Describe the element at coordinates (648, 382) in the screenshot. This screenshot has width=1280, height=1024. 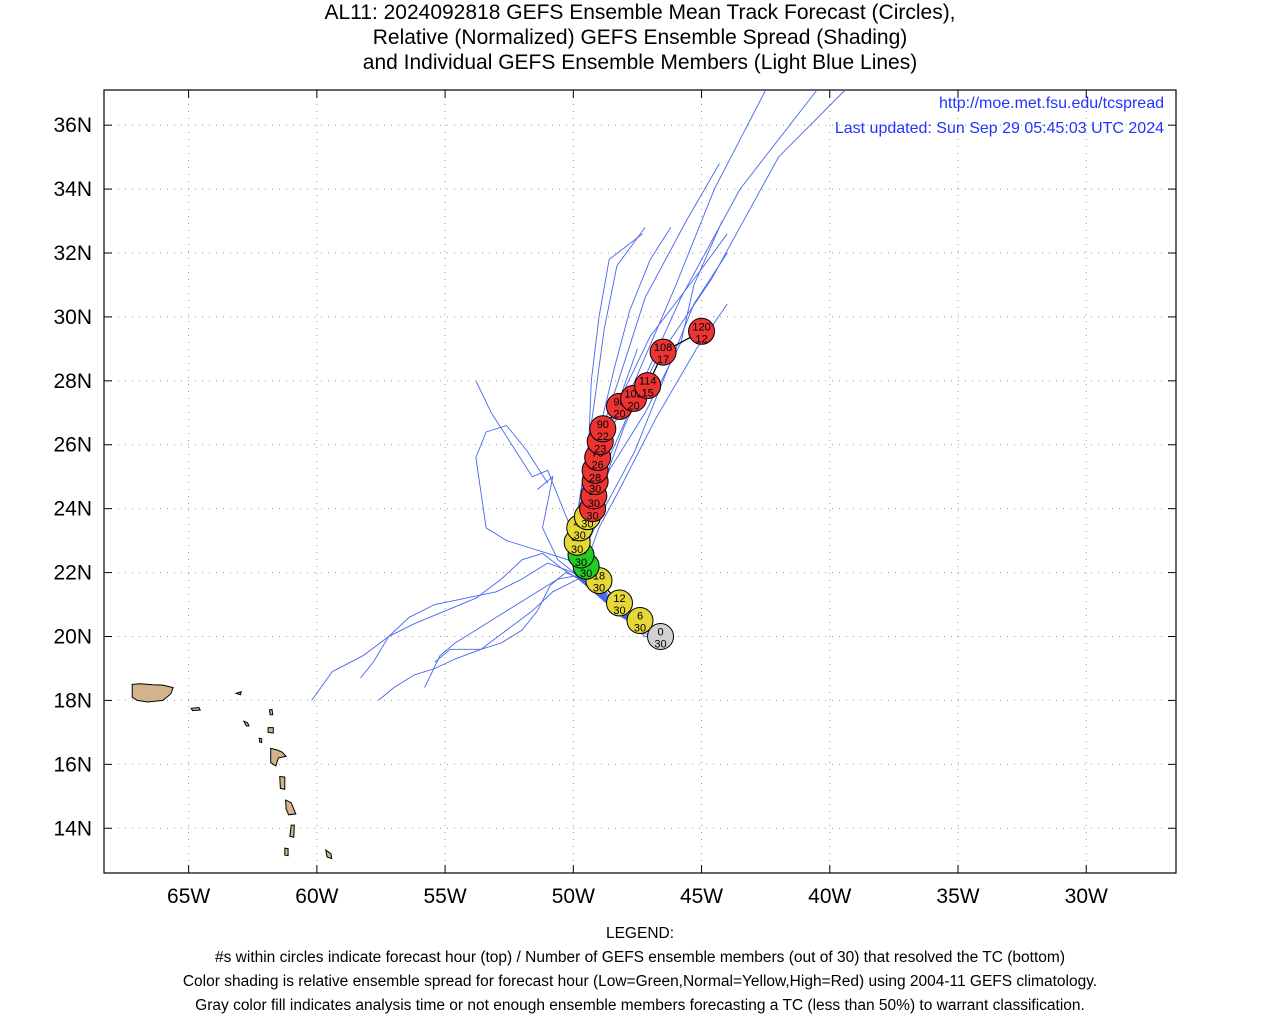
I see `forecast-hour-label: 114` at that location.